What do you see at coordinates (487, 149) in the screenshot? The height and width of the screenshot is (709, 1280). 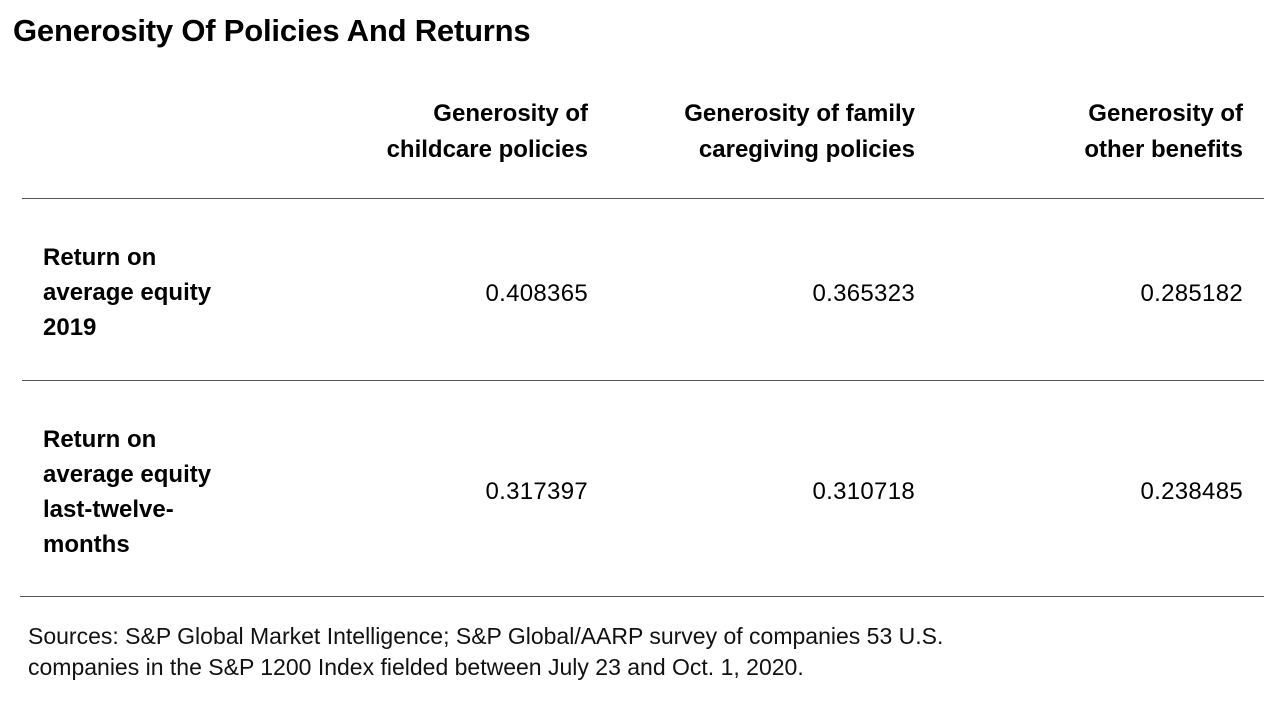 I see `column-header-line: childcare policies` at bounding box center [487, 149].